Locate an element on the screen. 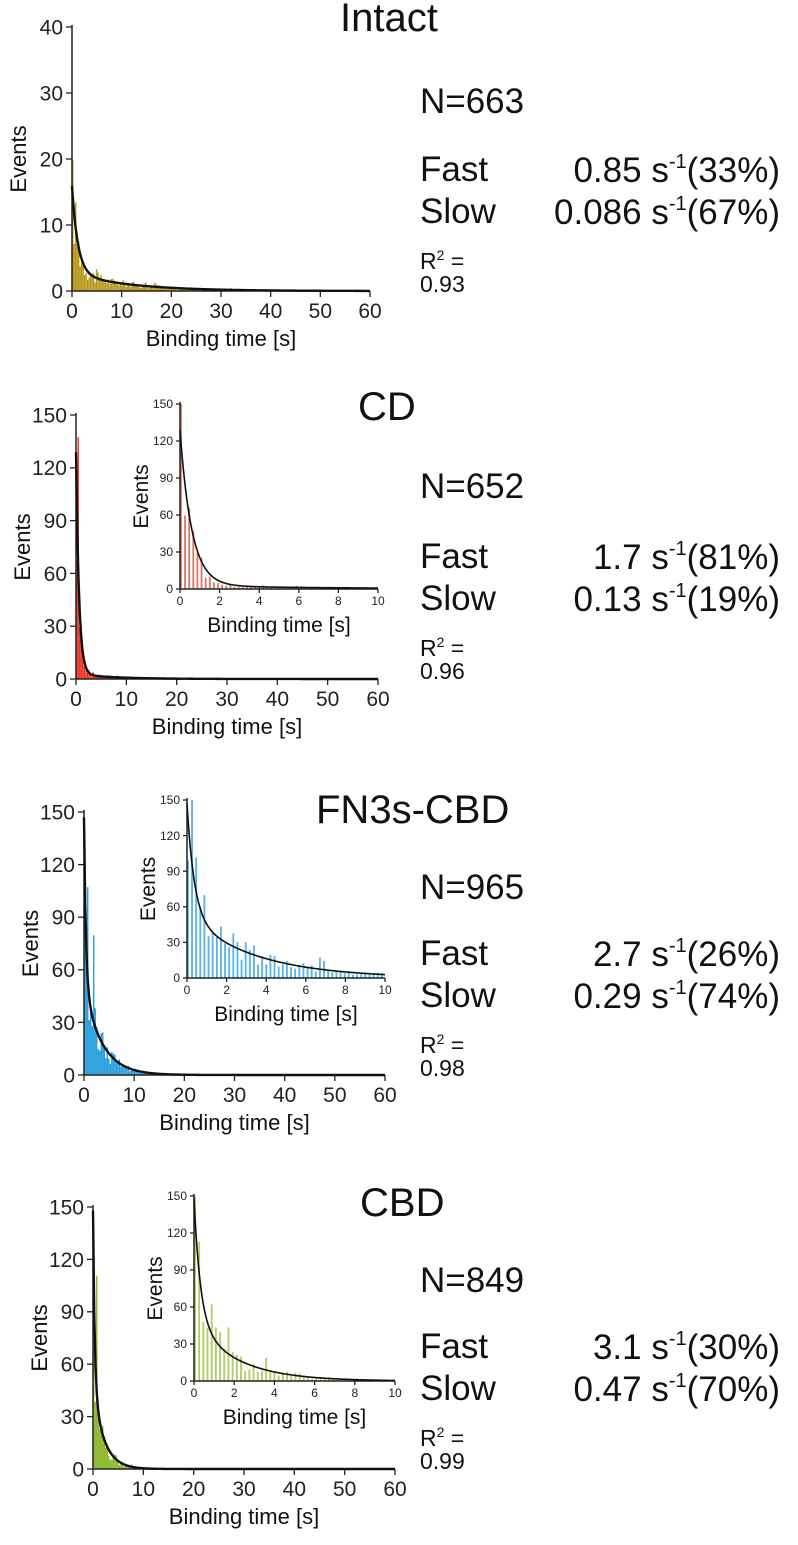 This screenshot has width=798, height=1545. x-tick-label: 2 is located at coordinates (219, 601).